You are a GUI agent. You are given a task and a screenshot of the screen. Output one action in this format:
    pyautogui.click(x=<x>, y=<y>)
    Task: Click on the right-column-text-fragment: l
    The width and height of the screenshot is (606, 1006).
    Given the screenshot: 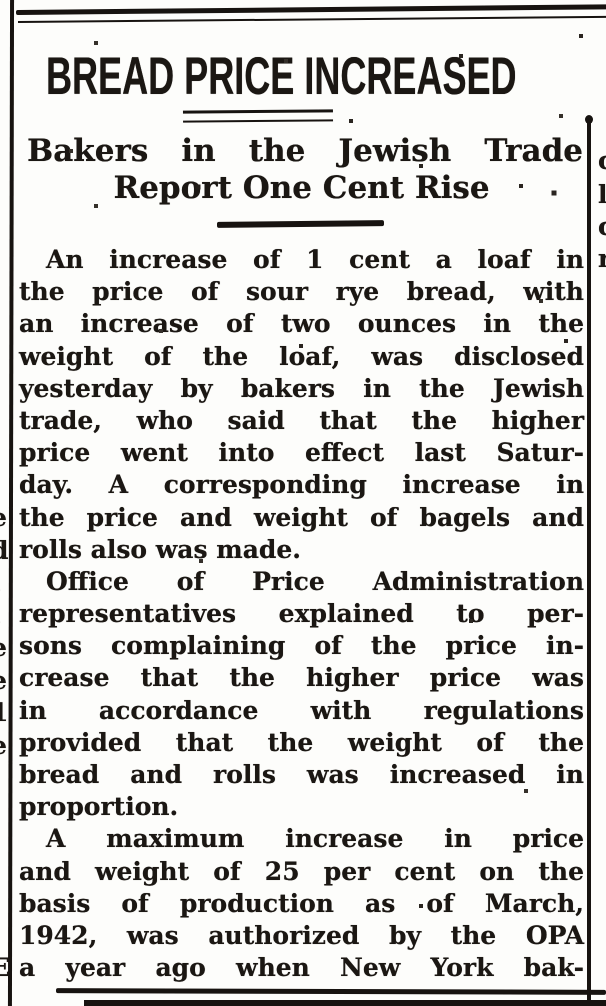 What is the action you would take?
    pyautogui.click(x=602, y=194)
    